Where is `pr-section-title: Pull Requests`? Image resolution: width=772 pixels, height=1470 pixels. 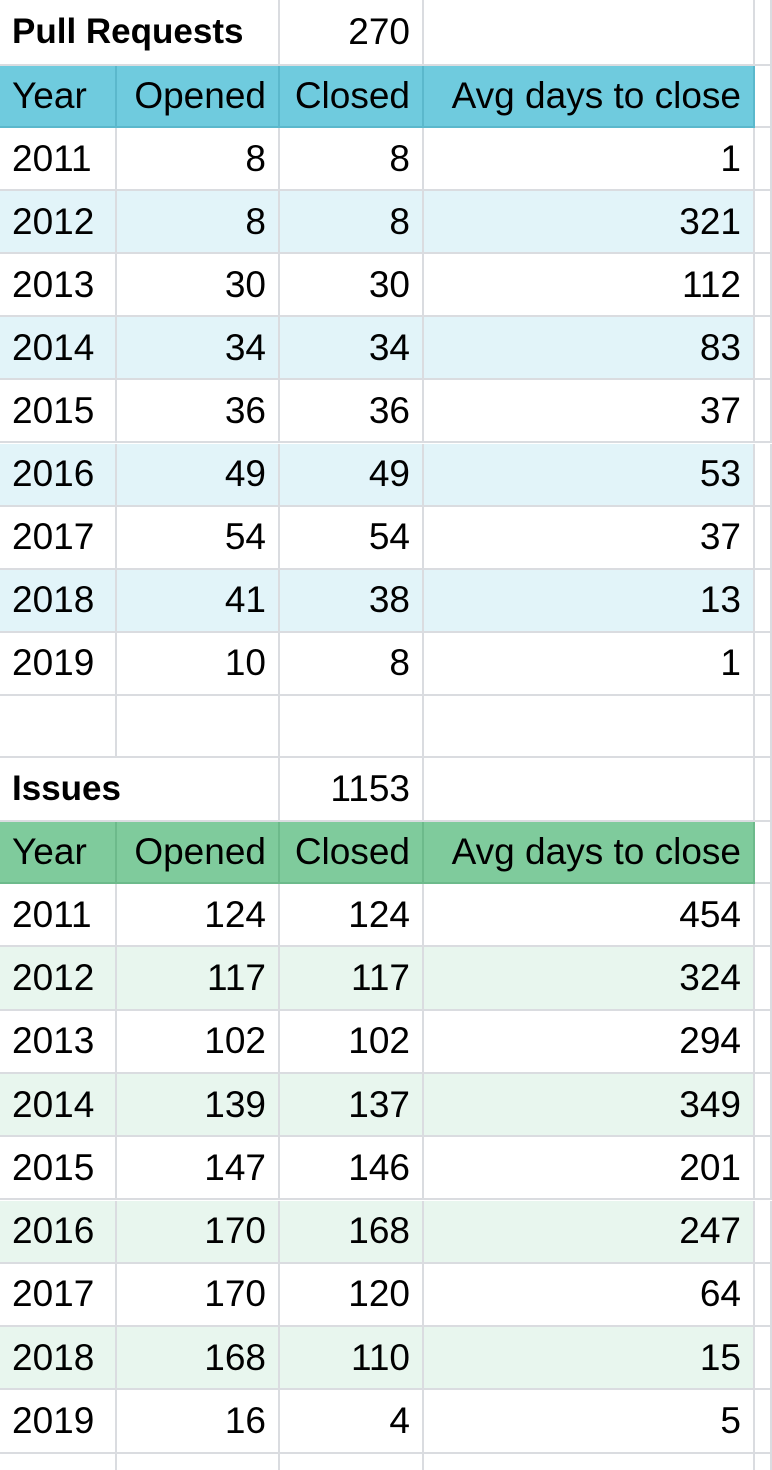
pr-section-title: Pull Requests is located at coordinates (140, 33).